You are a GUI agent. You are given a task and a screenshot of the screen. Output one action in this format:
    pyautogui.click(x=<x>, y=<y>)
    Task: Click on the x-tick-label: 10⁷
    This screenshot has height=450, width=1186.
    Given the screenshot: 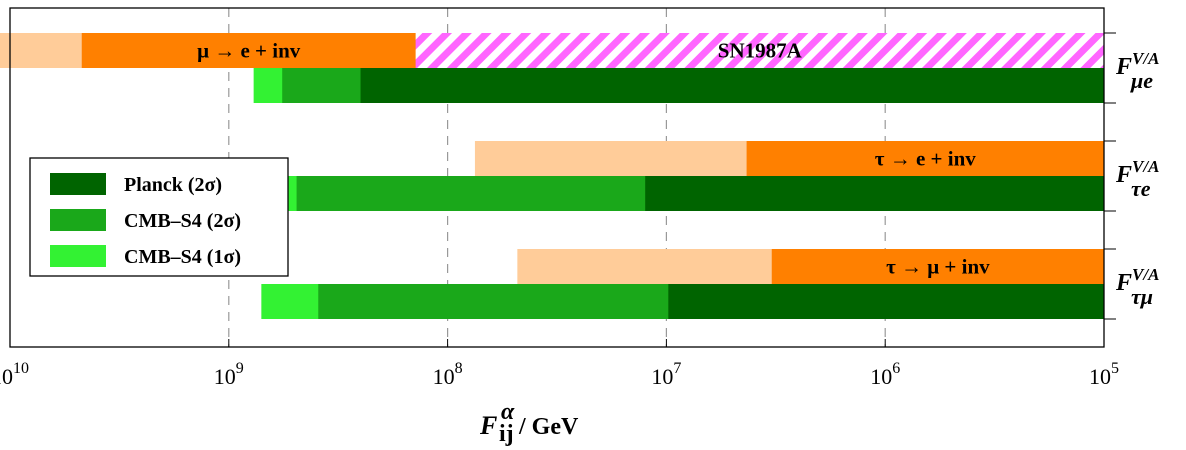 What is the action you would take?
    pyautogui.click(x=666, y=374)
    